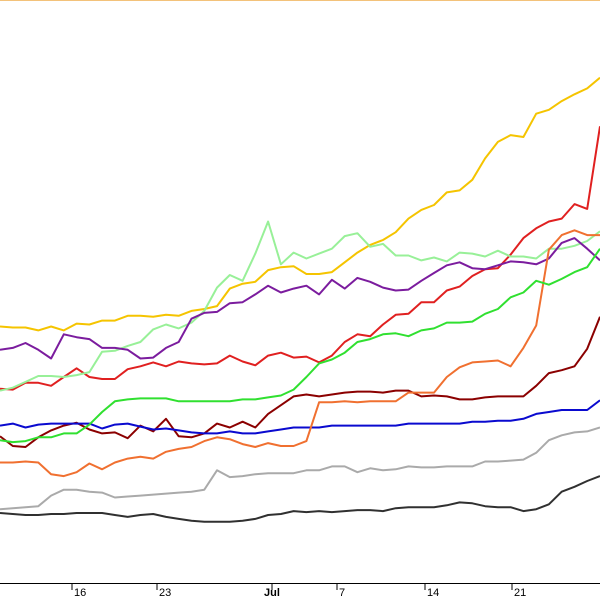 The width and height of the screenshot is (600, 600). Describe the element at coordinates (80, 593) in the screenshot. I see `x-tick-label: 16` at that location.